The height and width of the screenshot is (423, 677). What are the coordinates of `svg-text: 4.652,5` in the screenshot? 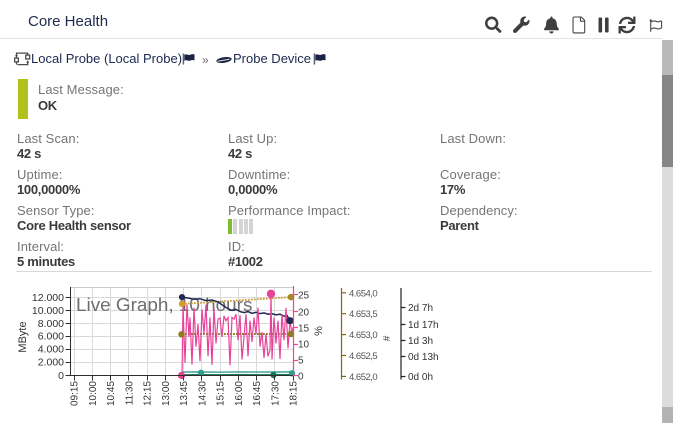 It's located at (363, 356).